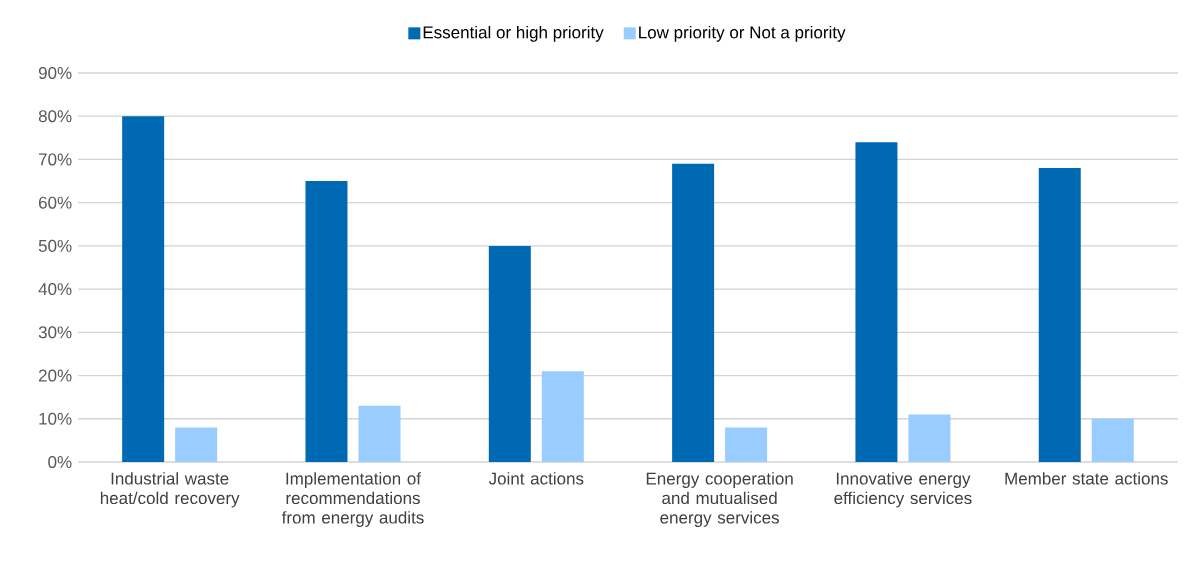 Image resolution: width=1187 pixels, height=572 pixels. Describe the element at coordinates (536, 478) in the screenshot. I see `x-tick-label: Joint actions` at that location.